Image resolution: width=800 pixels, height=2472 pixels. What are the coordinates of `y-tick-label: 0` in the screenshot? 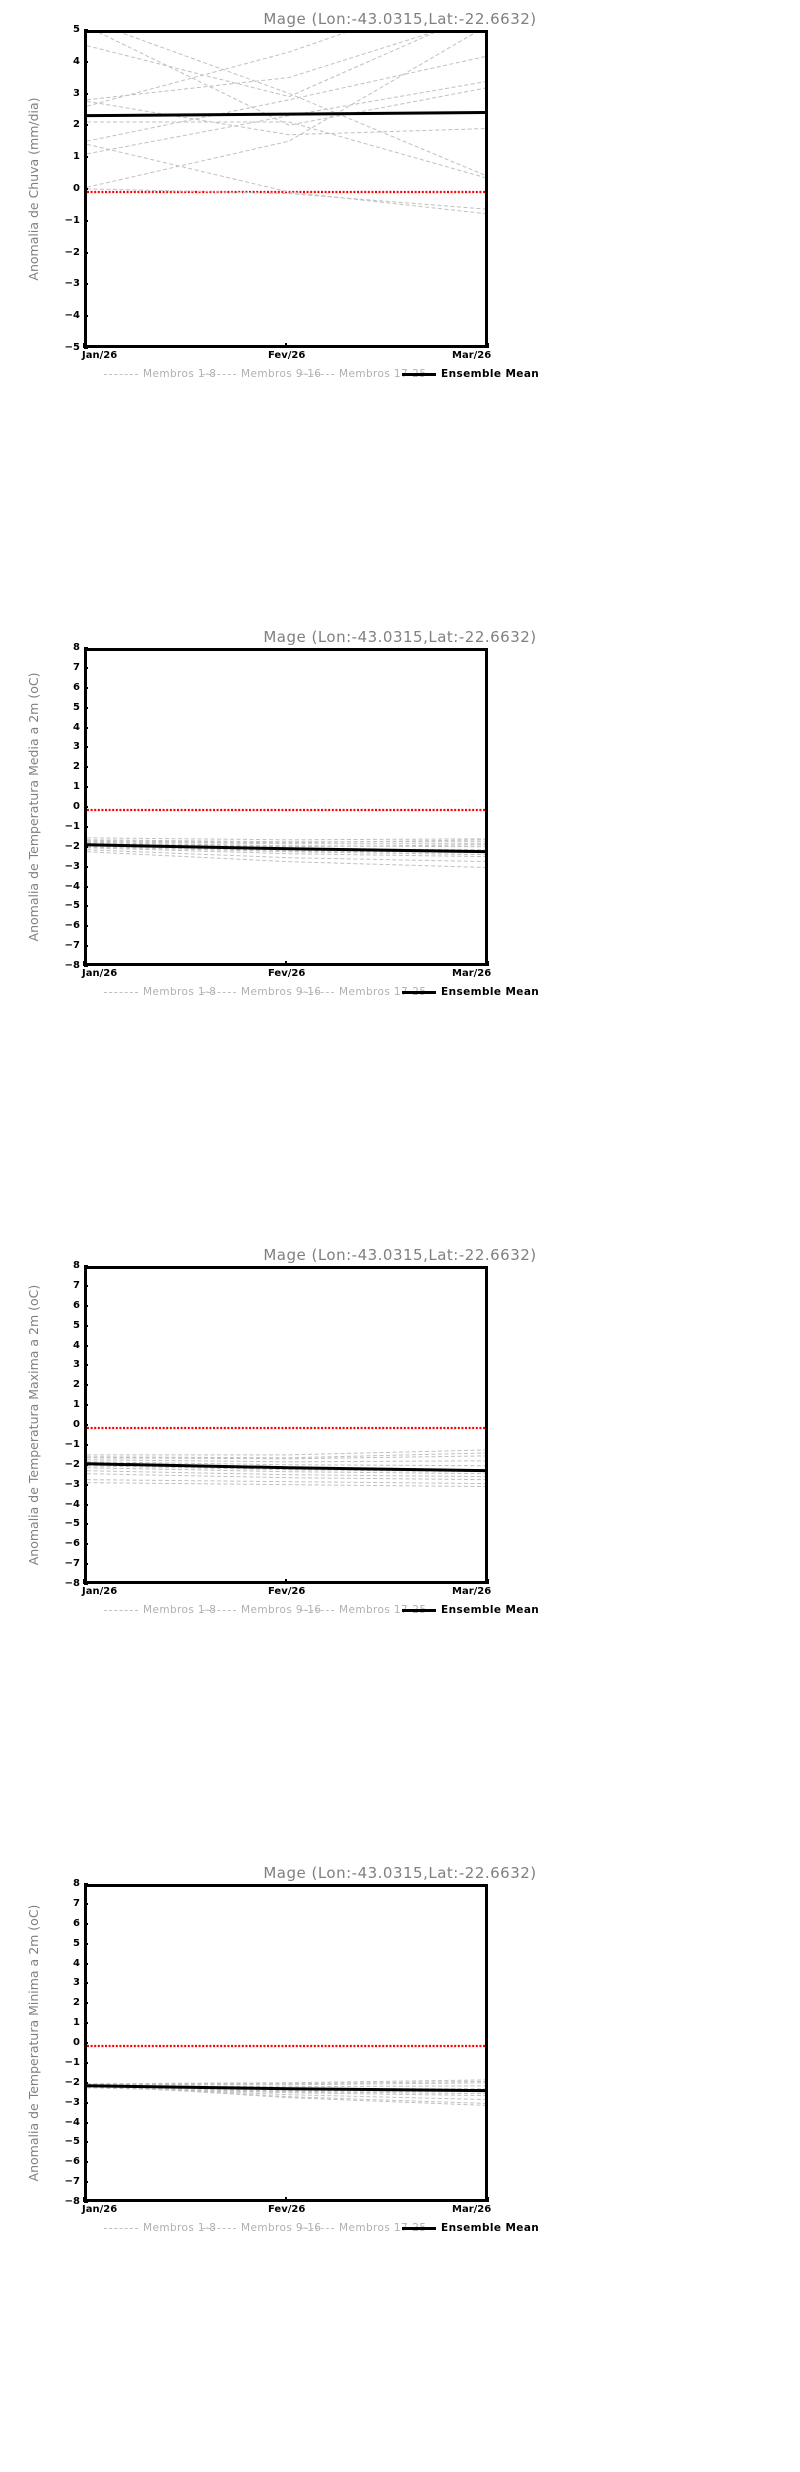 It's located at (76, 806).